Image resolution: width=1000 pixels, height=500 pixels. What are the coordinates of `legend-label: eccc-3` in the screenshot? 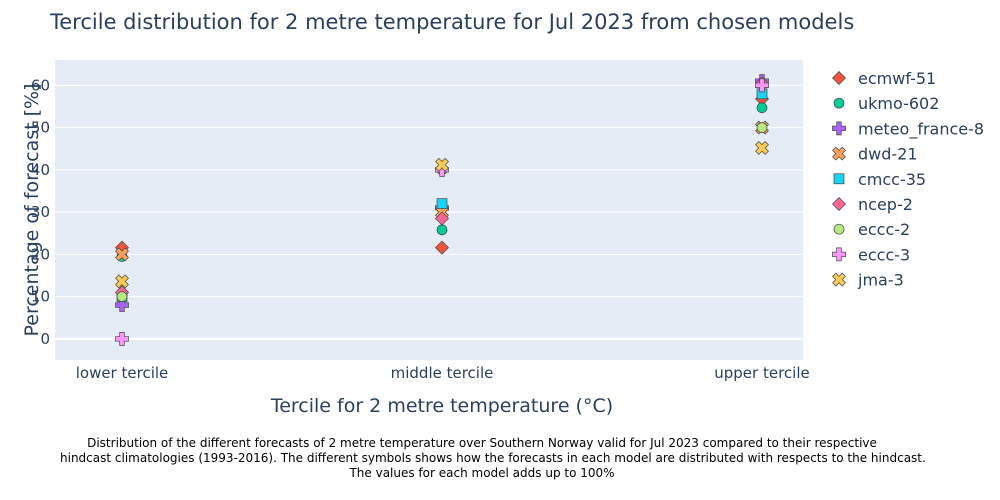 It's located at (884, 254).